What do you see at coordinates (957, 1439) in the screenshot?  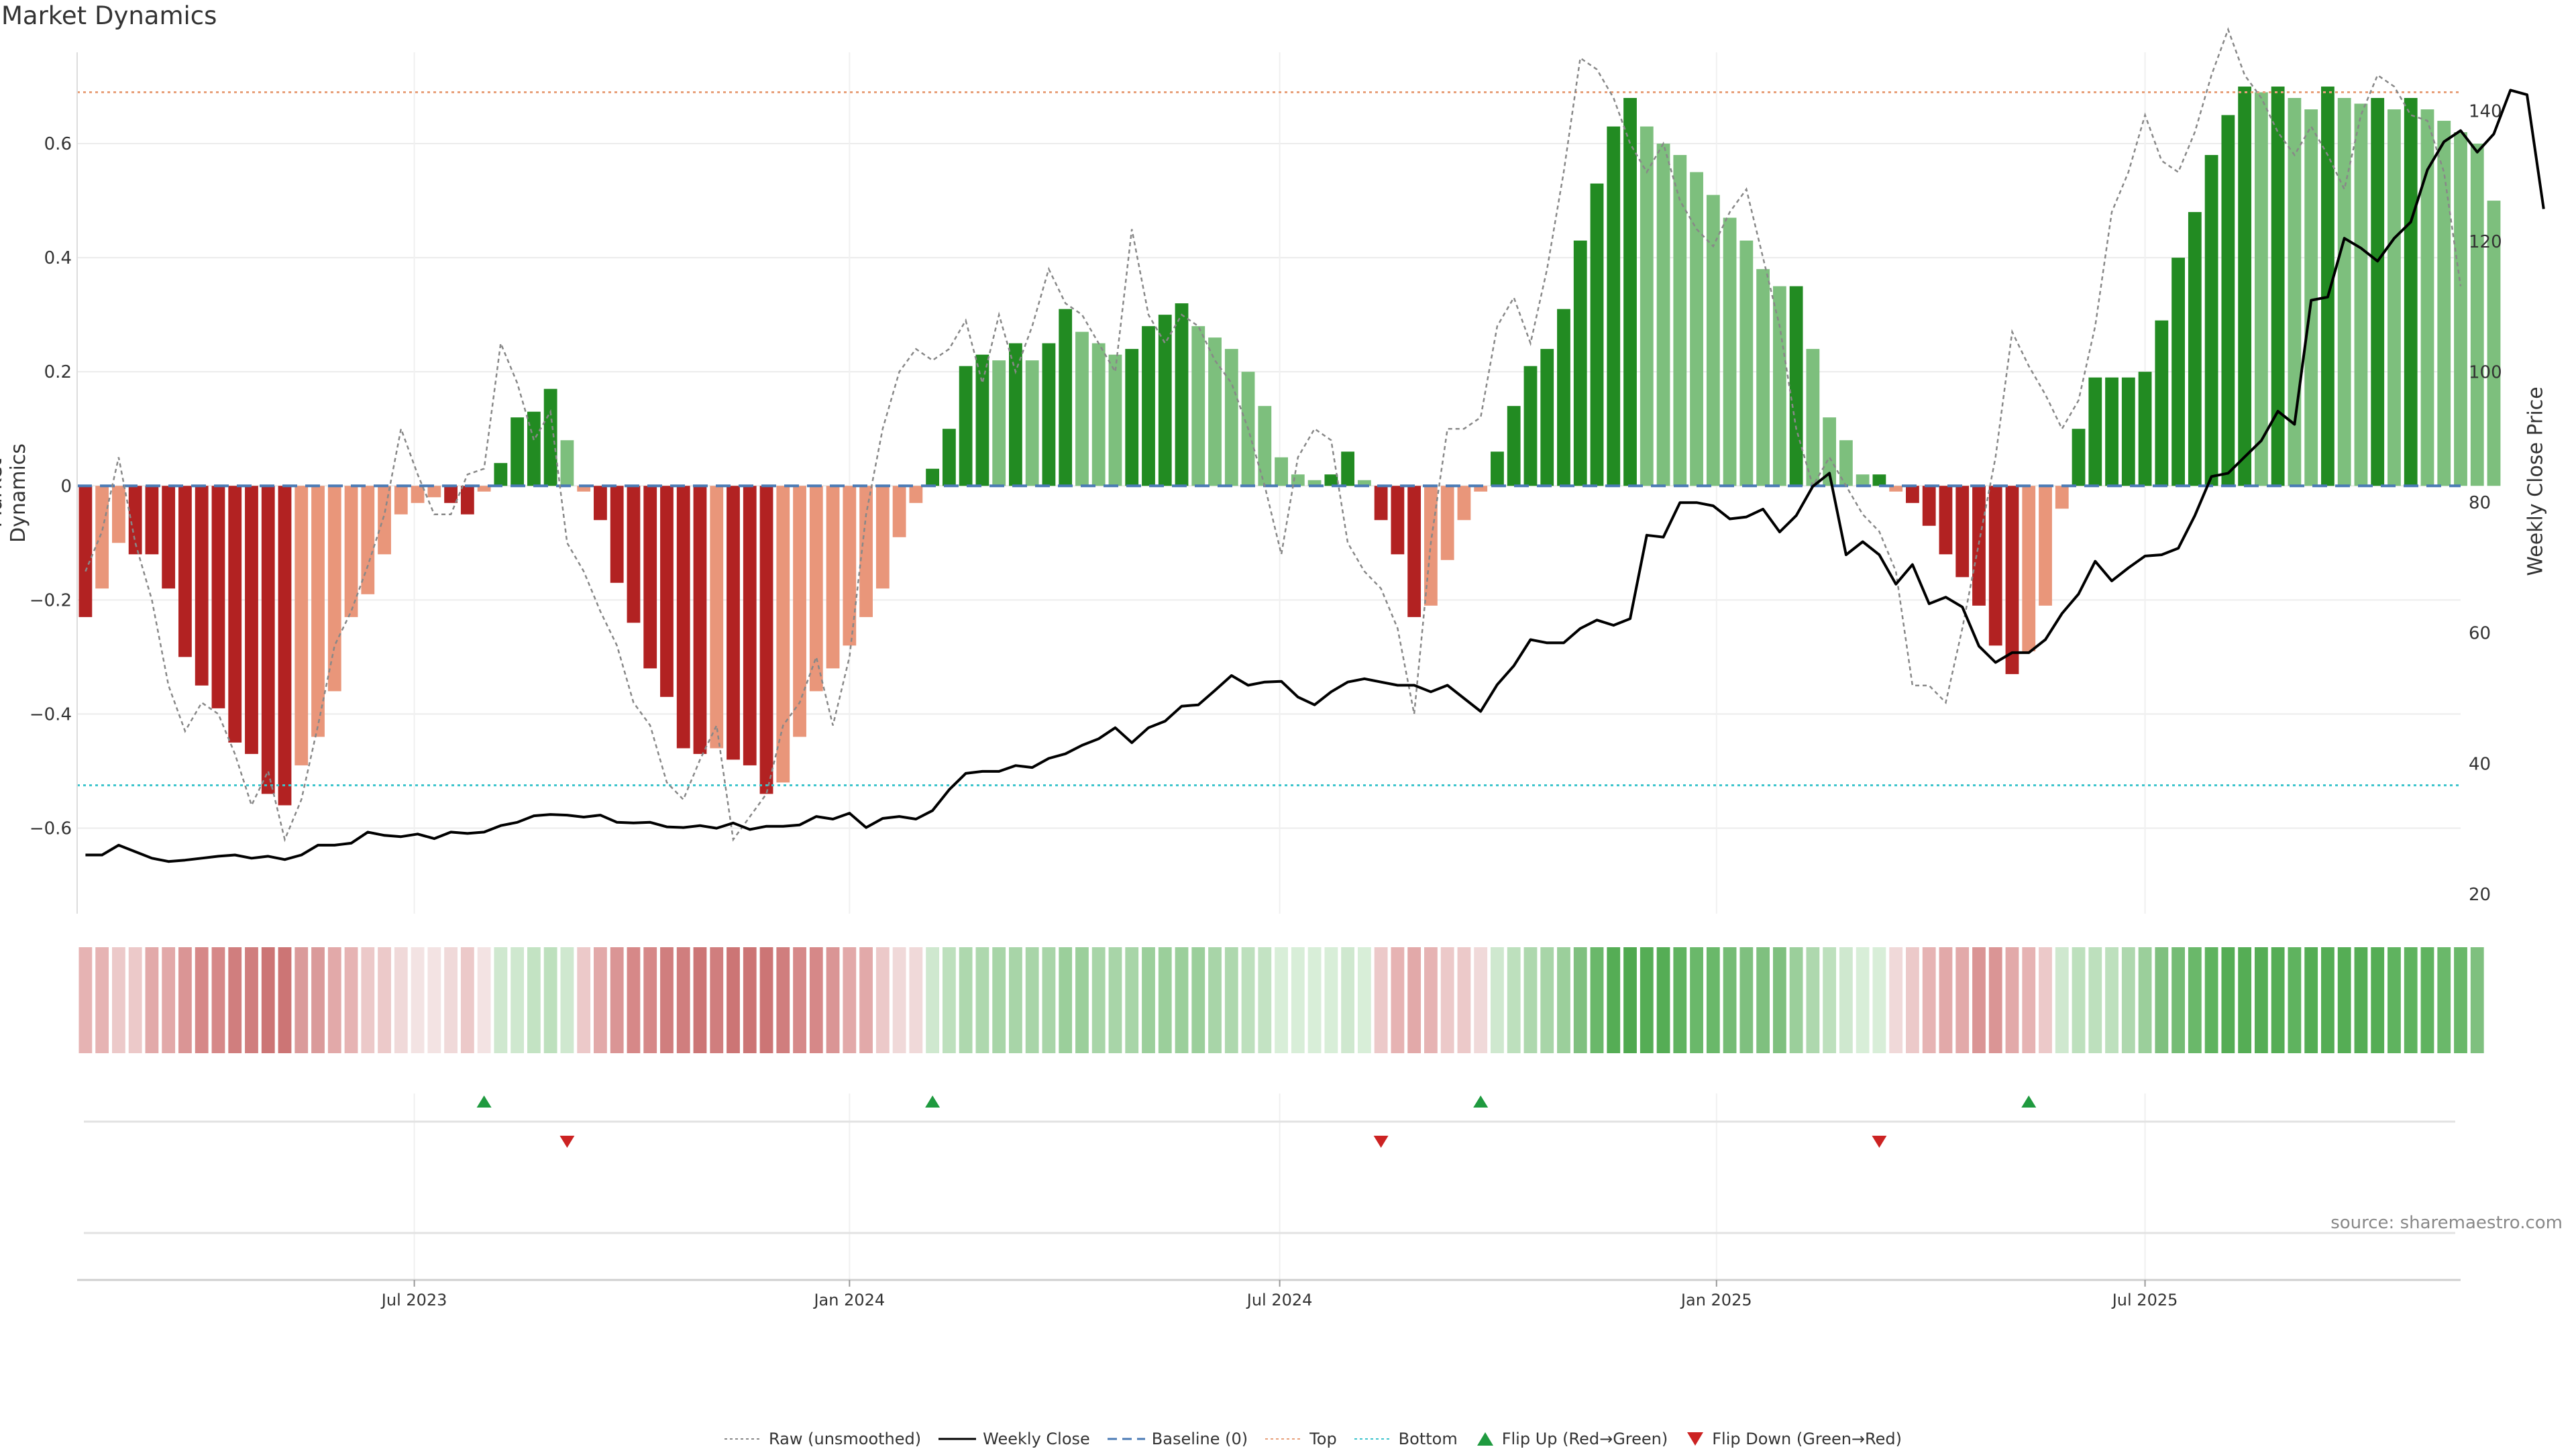 I see `close-line-icon` at bounding box center [957, 1439].